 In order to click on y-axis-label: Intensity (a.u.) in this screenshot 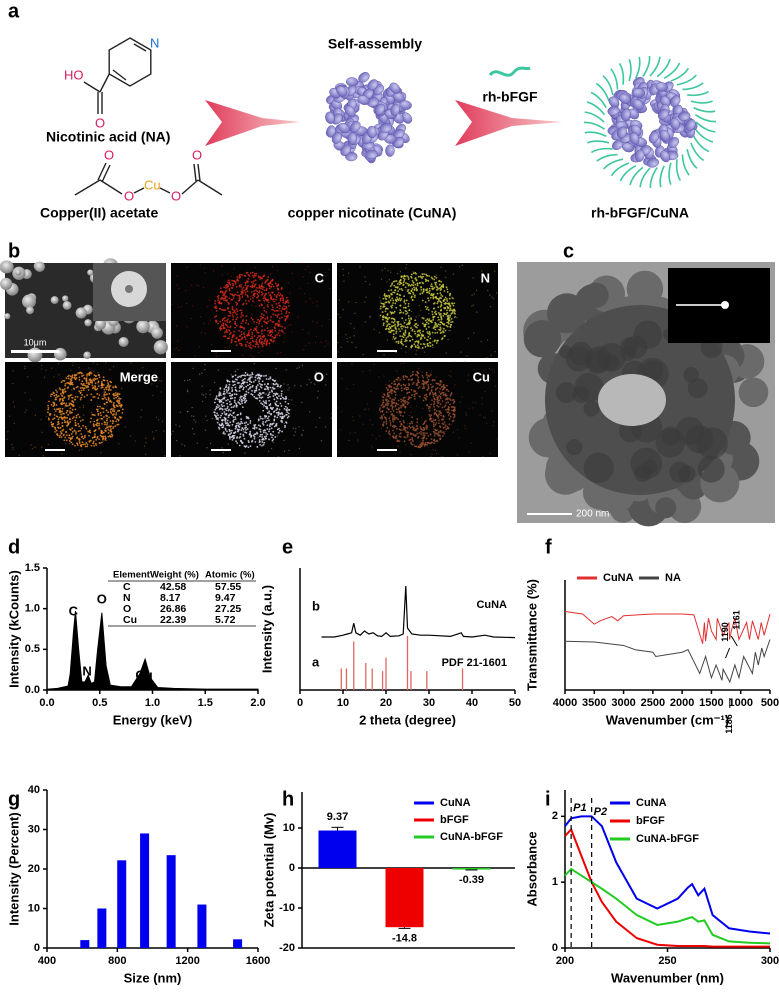, I will do `click(266, 629)`.